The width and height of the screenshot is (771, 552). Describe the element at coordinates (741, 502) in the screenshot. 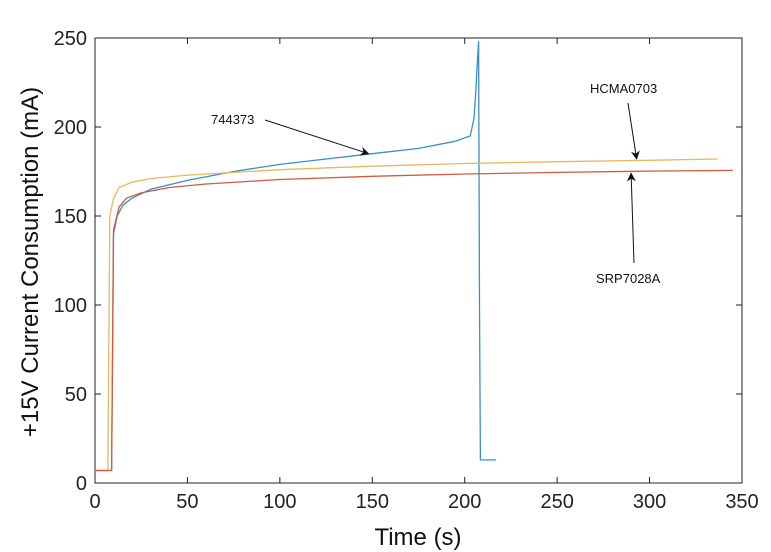

I see `x-tick-label: 350` at that location.